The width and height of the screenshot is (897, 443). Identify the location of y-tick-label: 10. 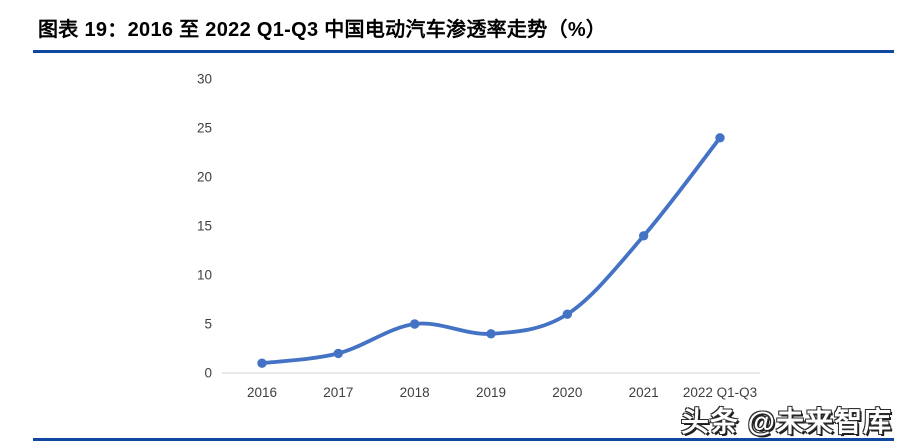
(204, 275).